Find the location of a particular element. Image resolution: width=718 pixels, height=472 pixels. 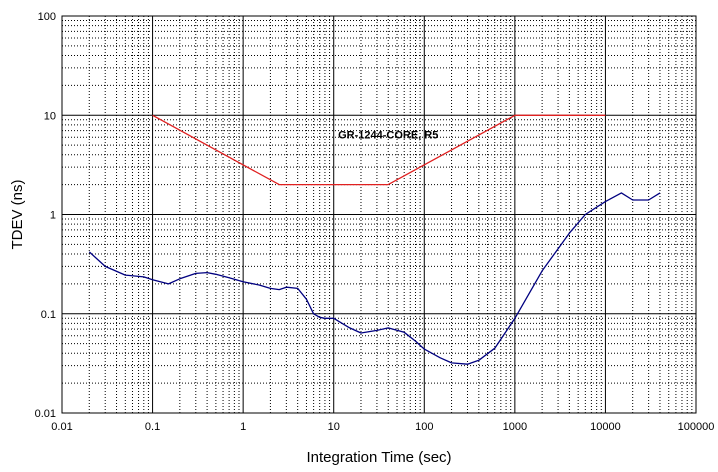

mask-annotation: GR-1244-CORE, R5 is located at coordinates (388, 136).